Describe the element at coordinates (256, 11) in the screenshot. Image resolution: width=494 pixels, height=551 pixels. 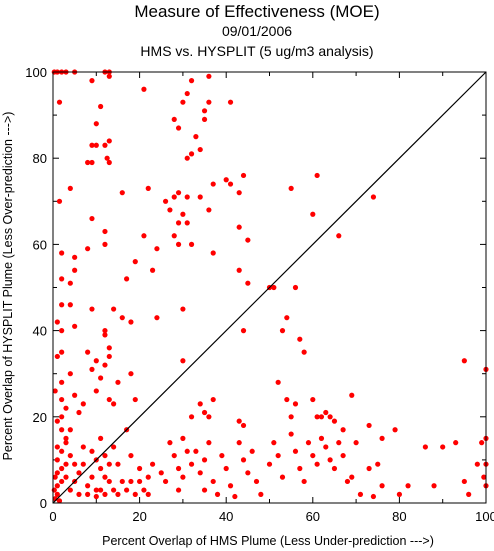
I see `chart-title: Measure of Effectiveness (MOE)` at that location.